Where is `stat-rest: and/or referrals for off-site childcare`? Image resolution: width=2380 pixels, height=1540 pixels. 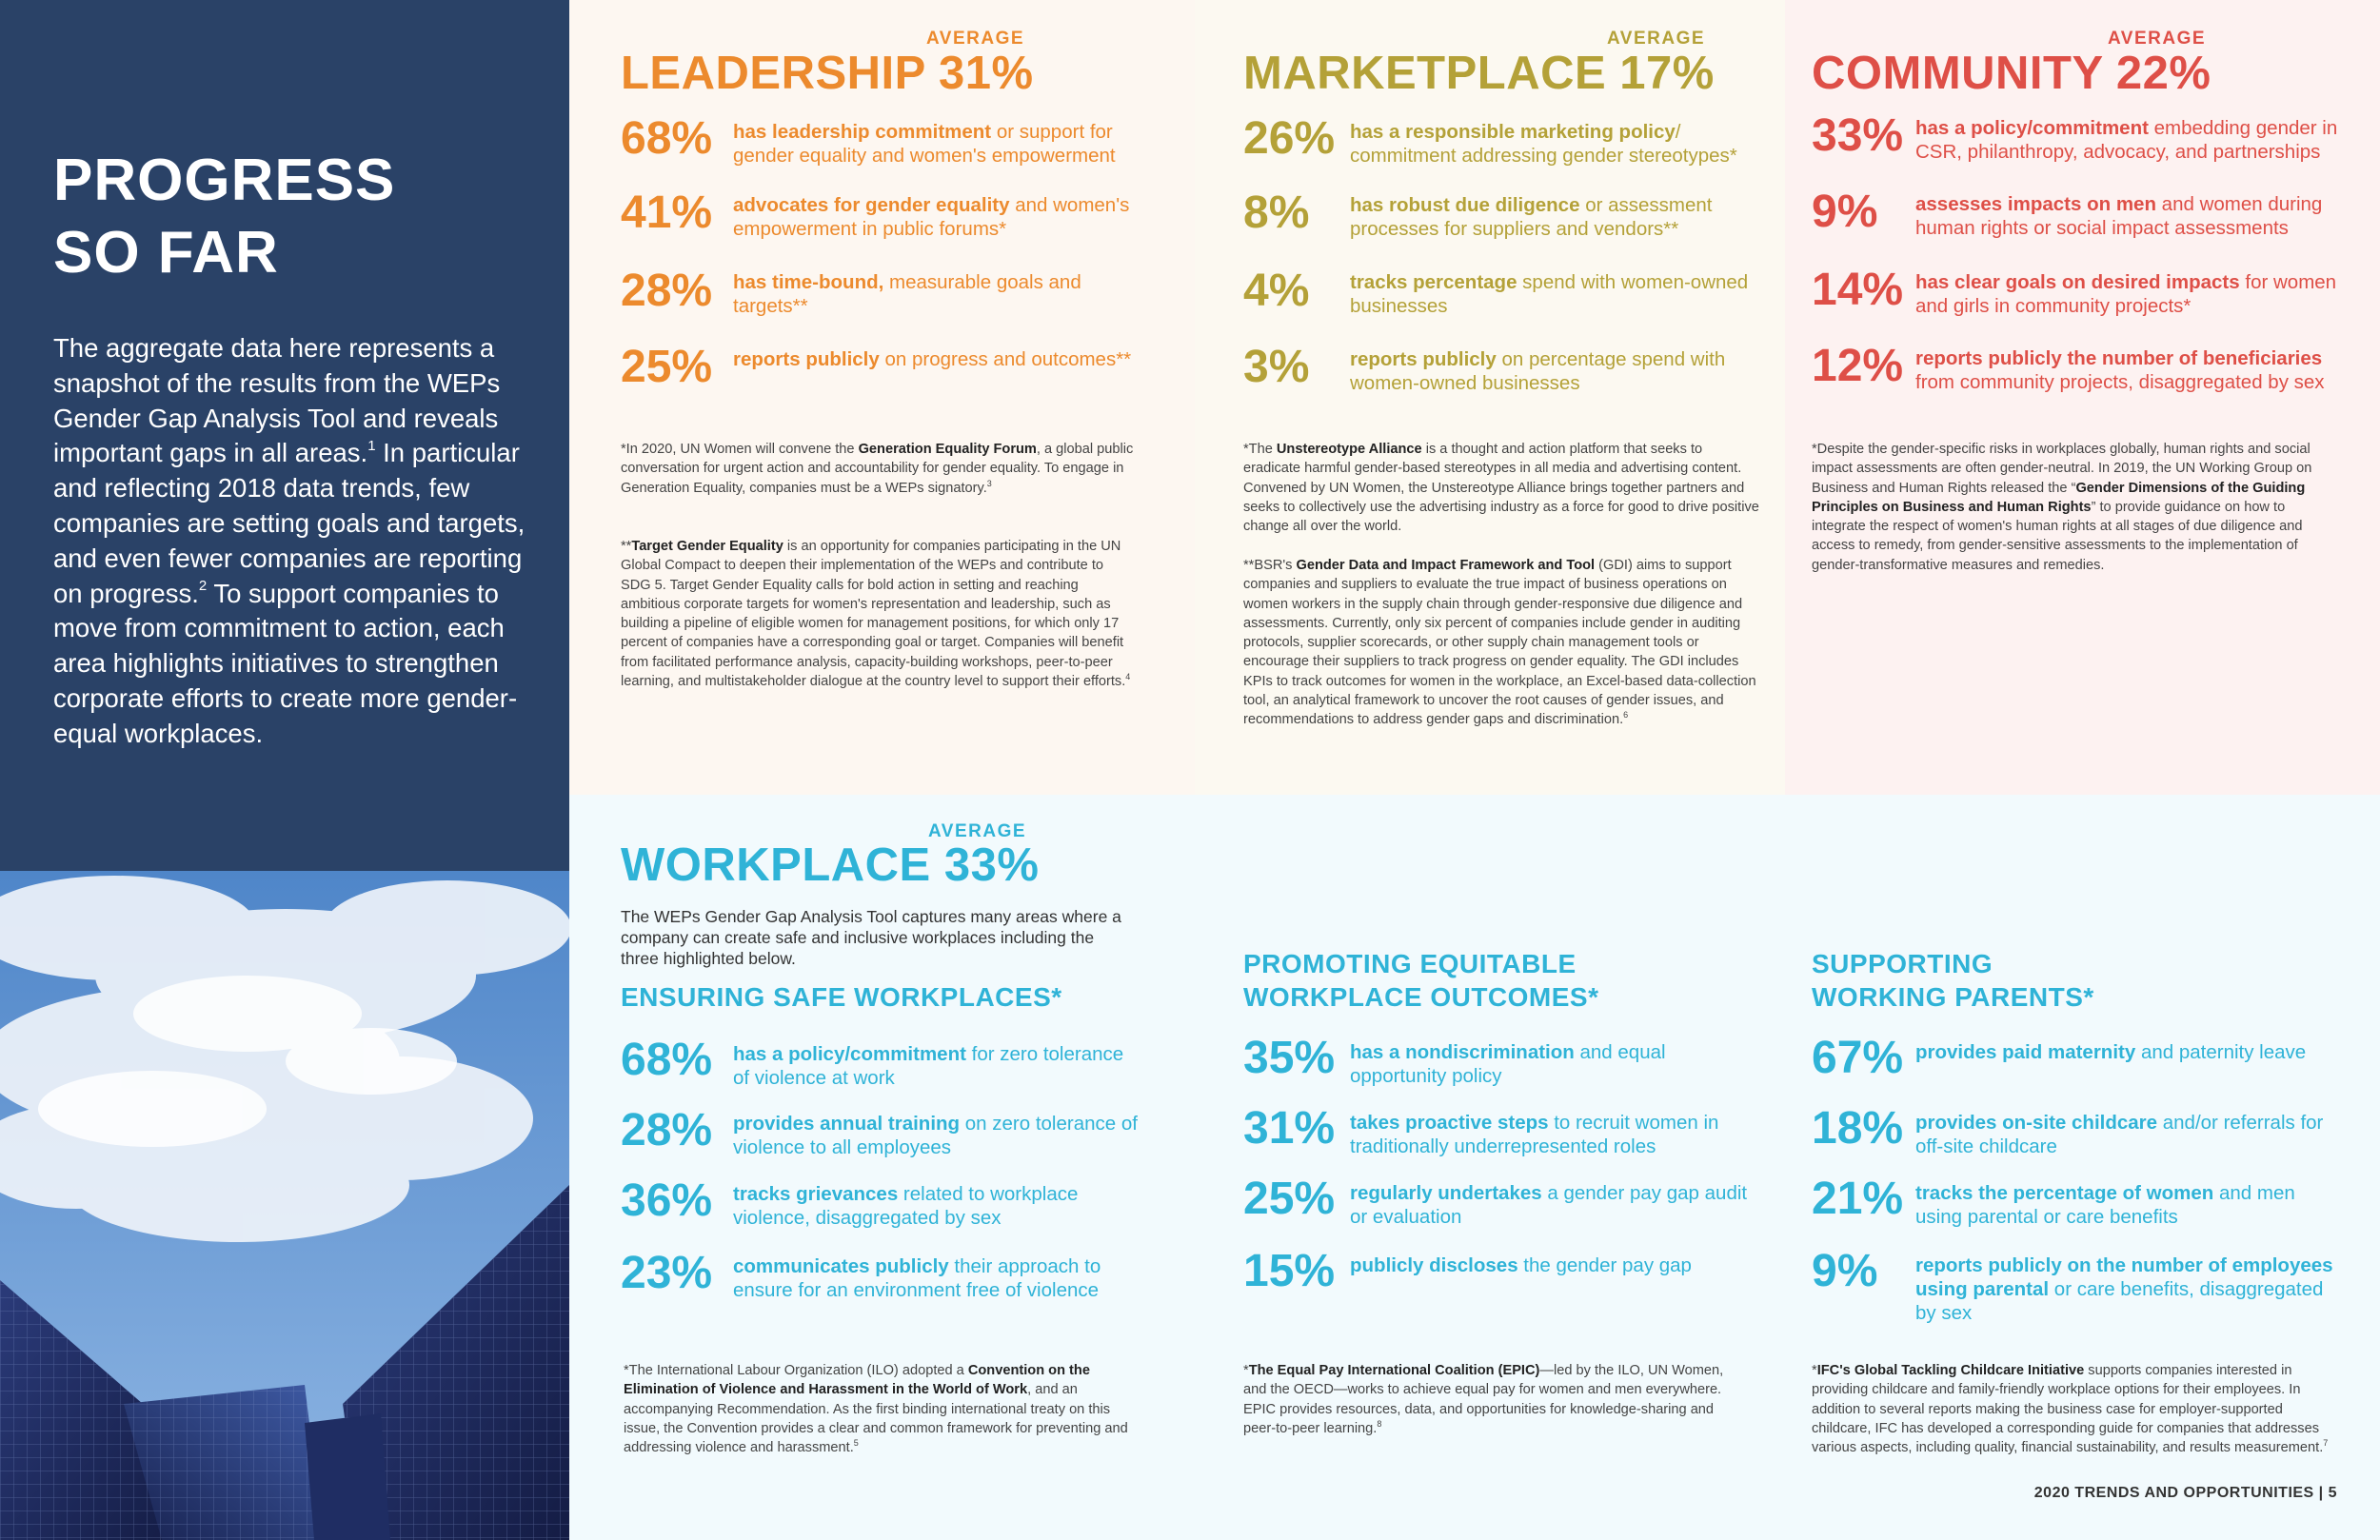 stat-rest: and/or referrals for off-site childcare is located at coordinates (2119, 1134).